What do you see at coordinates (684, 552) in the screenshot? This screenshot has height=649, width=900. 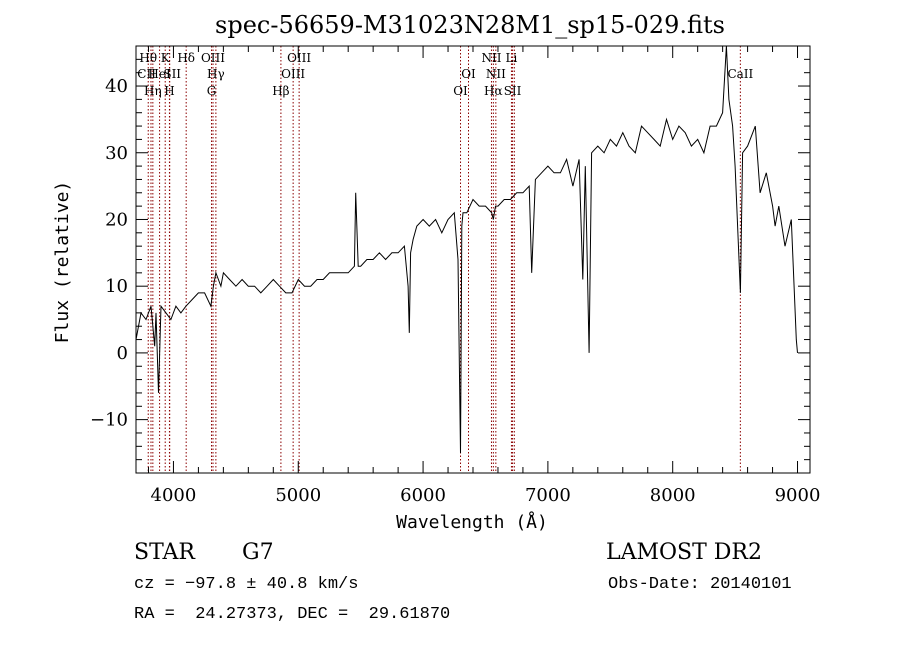 I see `survey-name: LAMOST DR2` at bounding box center [684, 552].